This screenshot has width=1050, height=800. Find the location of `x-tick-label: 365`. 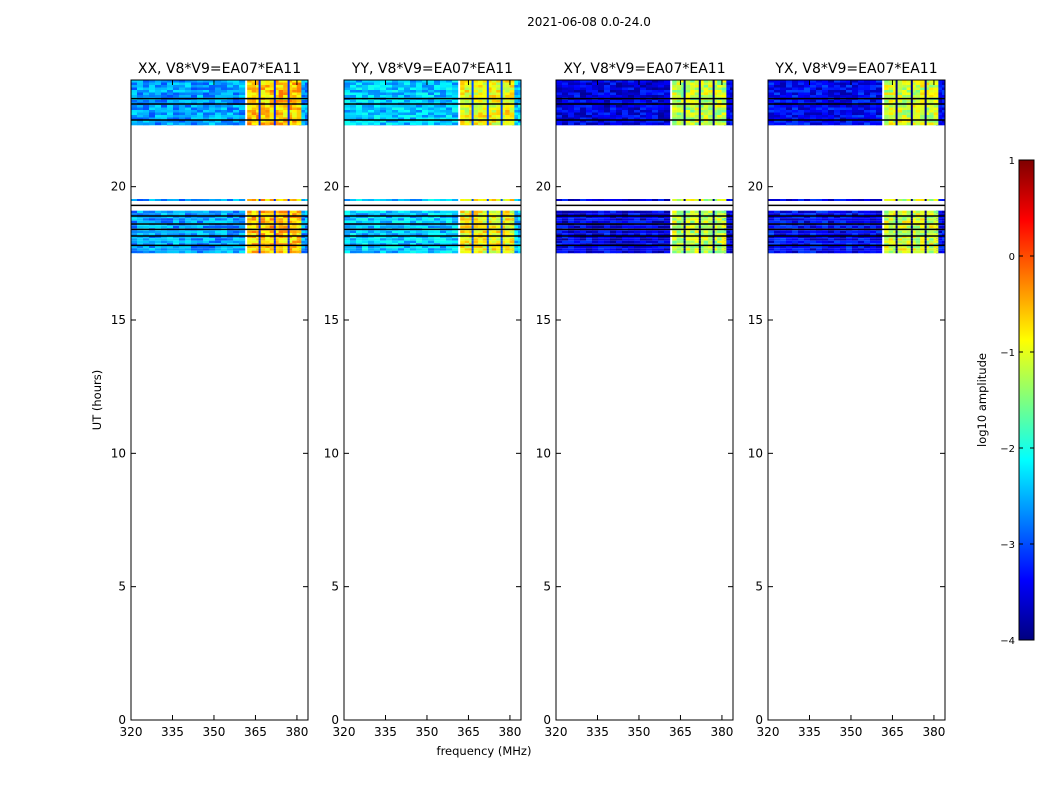

x-tick-label: 365 is located at coordinates (468, 732).